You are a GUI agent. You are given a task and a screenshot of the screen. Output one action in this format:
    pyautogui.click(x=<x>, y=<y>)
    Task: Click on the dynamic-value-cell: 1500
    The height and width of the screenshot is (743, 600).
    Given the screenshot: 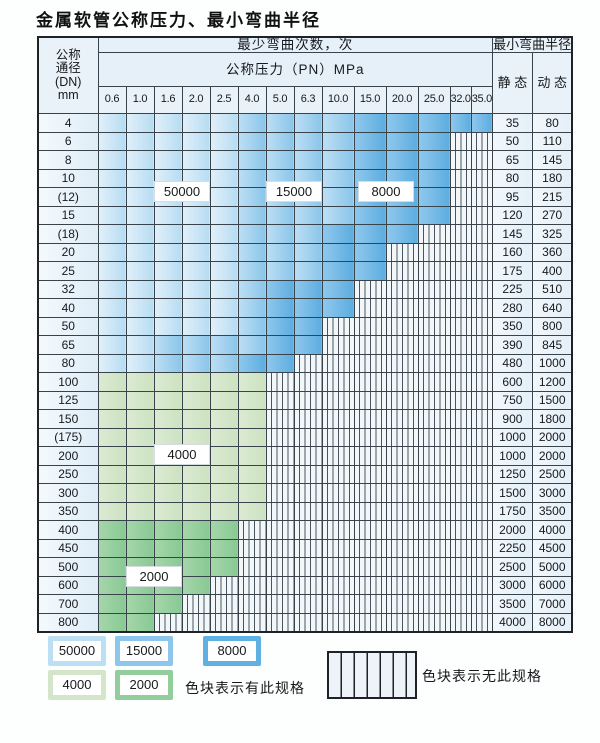 What is the action you would take?
    pyautogui.click(x=552, y=400)
    